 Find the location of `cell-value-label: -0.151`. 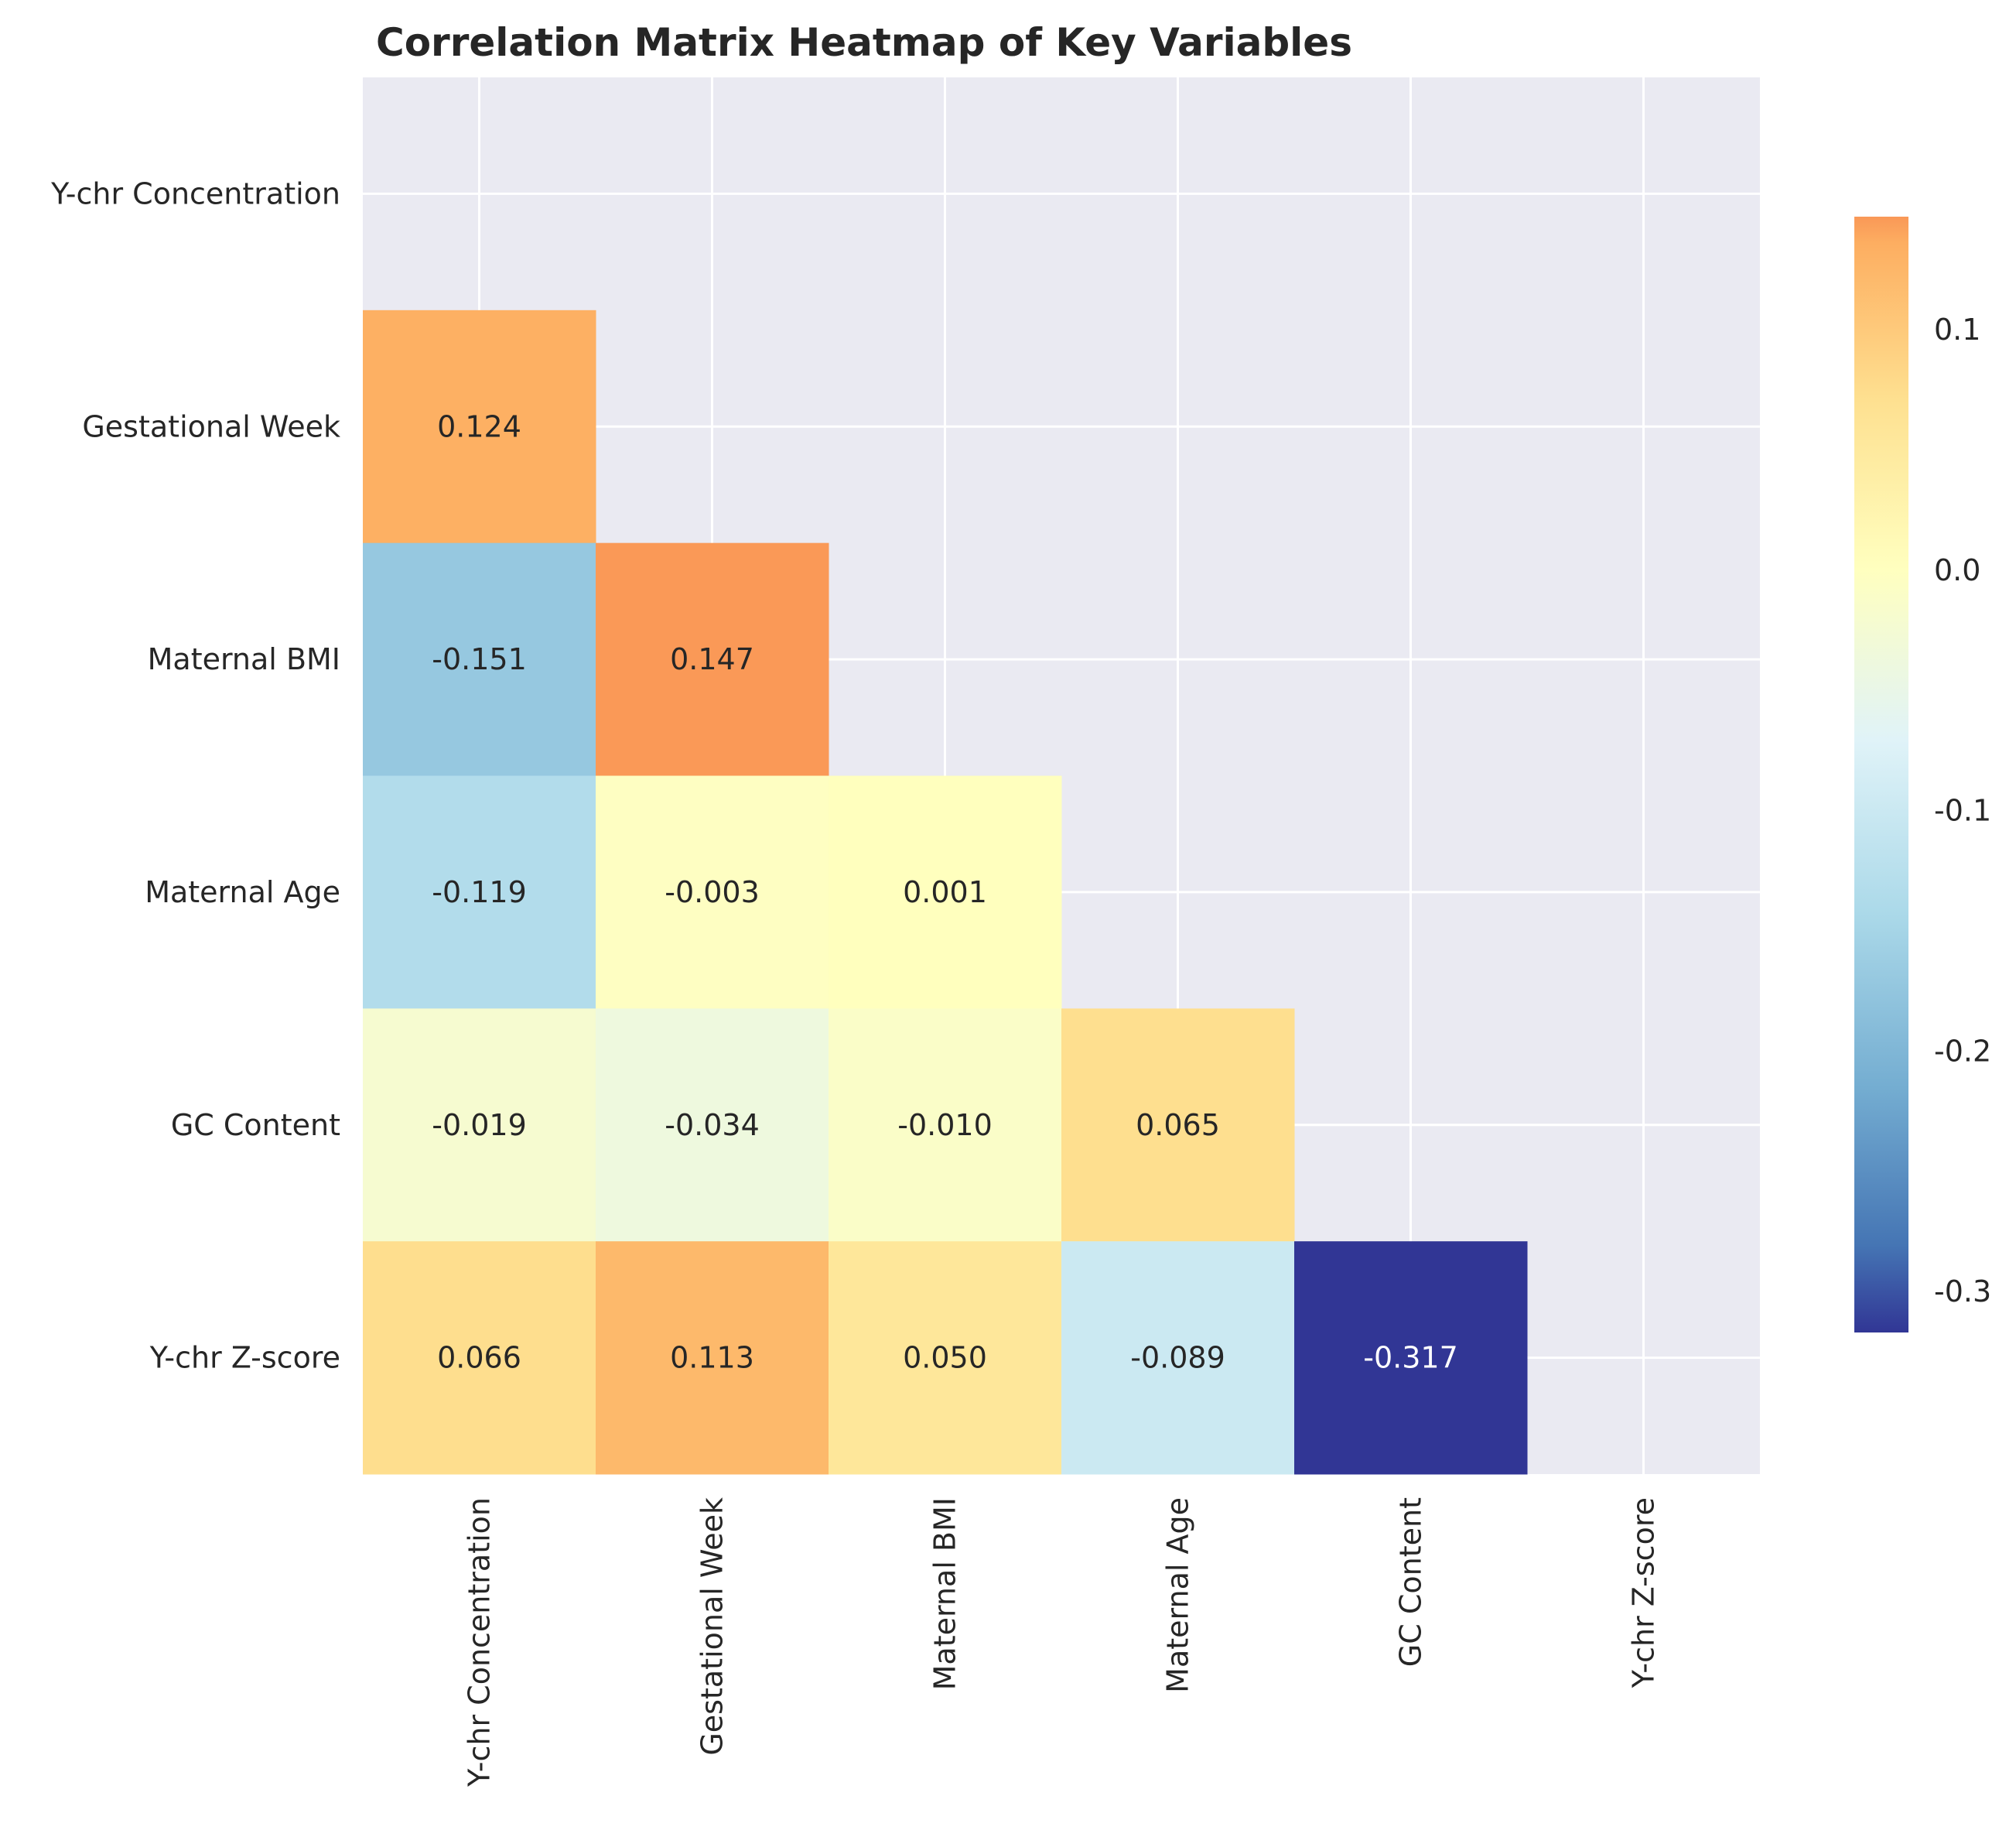

cell-value-label: -0.151 is located at coordinates (480, 659).